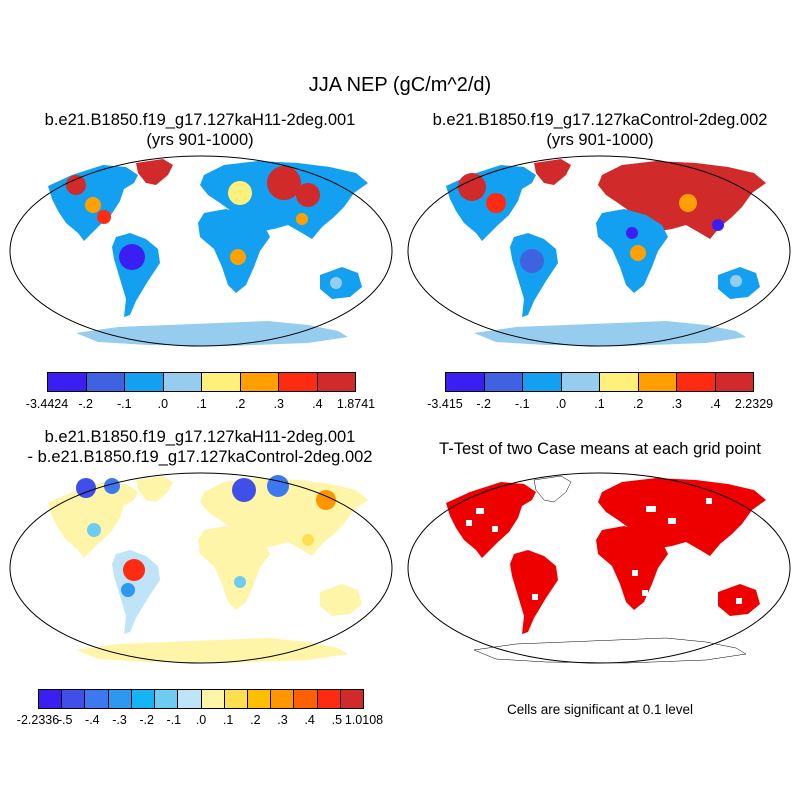 The height and width of the screenshot is (800, 800). Describe the element at coordinates (483, 404) in the screenshot. I see `colorbar-label: -.2` at that location.